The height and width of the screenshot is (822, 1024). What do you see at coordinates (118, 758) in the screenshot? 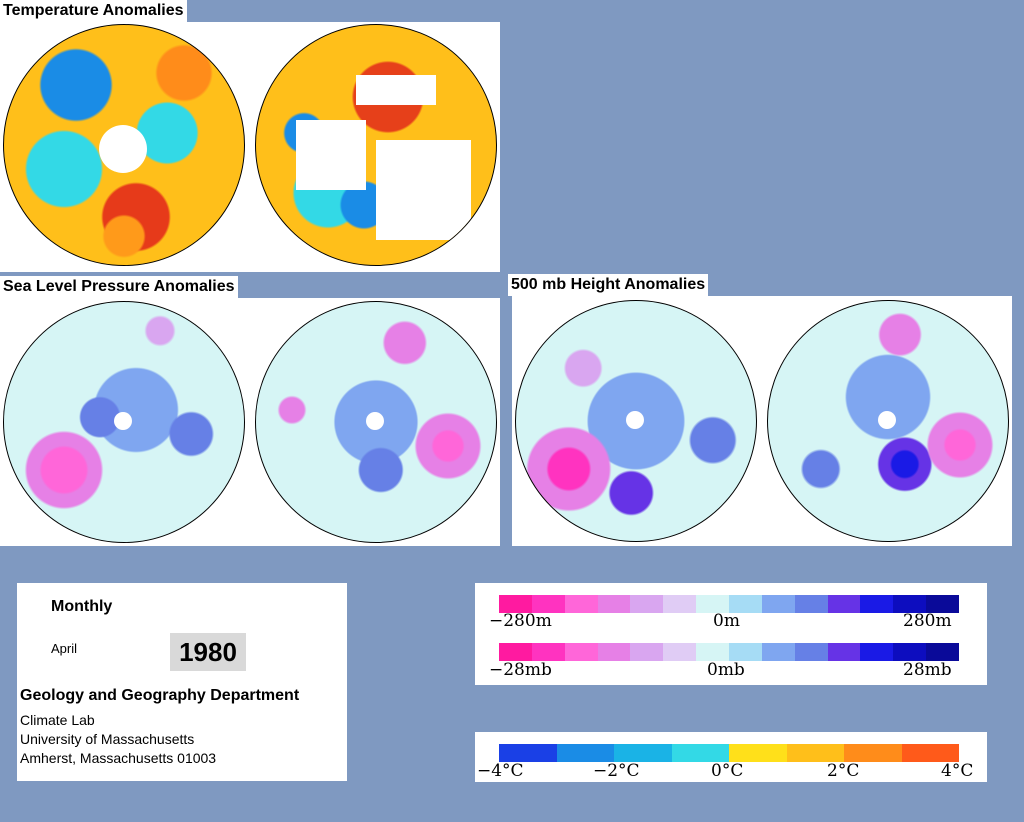
I see `address-label: Amherst, Massachusetts 01003` at bounding box center [118, 758].